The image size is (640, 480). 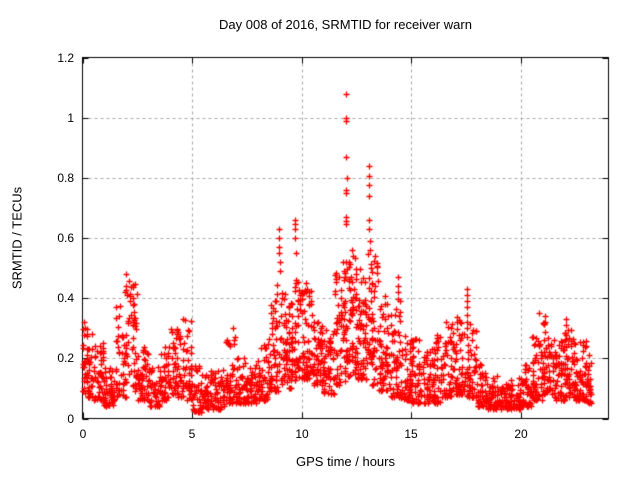 What do you see at coordinates (70, 118) in the screenshot?
I see `y-tick-label: 1` at bounding box center [70, 118].